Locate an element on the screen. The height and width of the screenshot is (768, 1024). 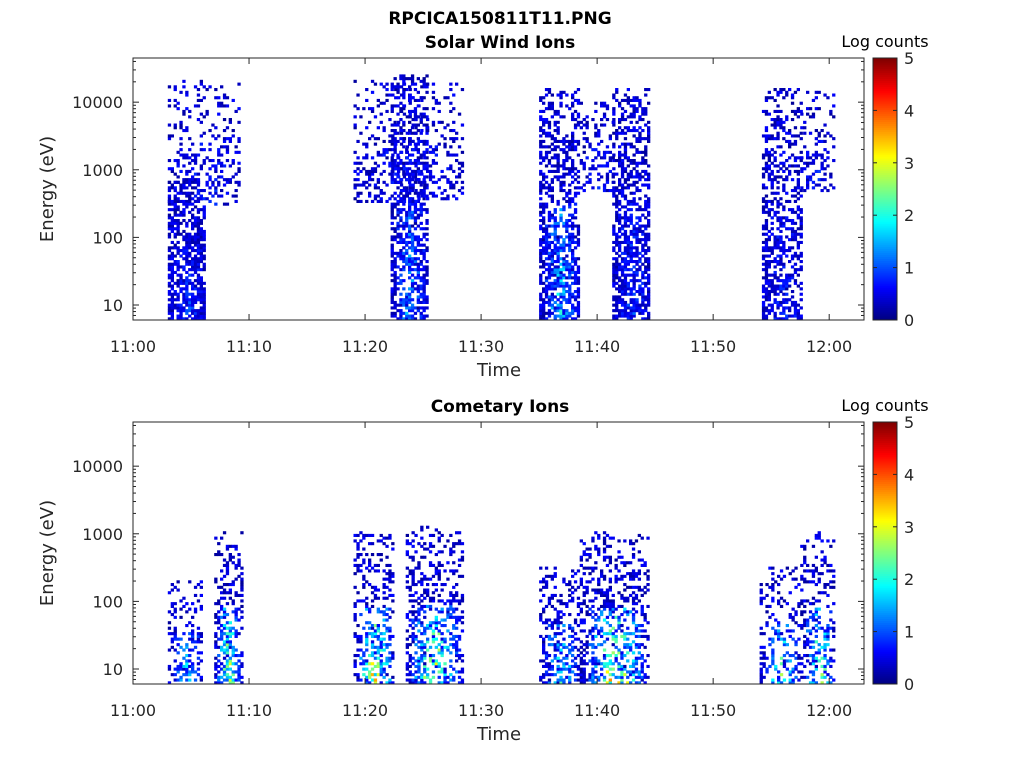
colorbar-label: Log counts is located at coordinates (884, 41).